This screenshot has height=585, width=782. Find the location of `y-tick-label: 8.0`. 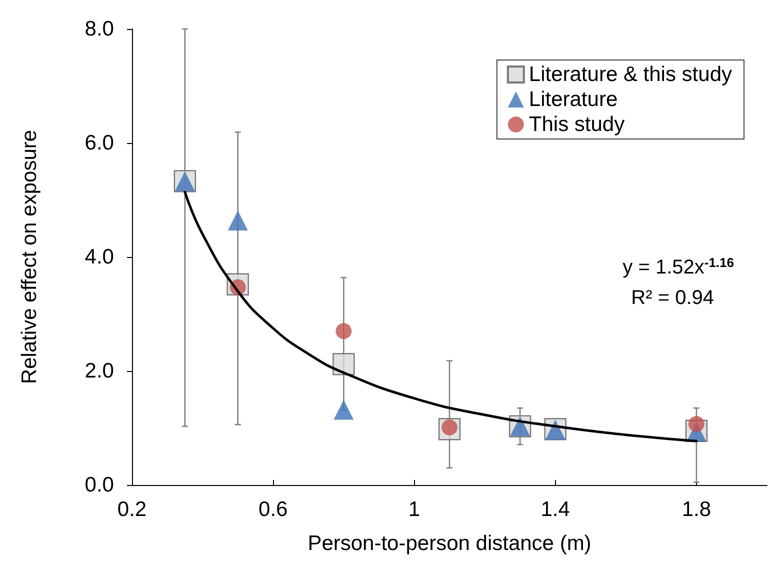

y-tick-label: 8.0 is located at coordinates (99, 29).